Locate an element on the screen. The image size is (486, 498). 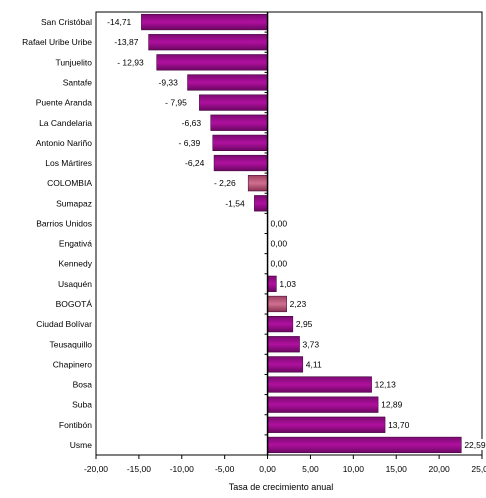
category-label: Santafe is located at coordinates (78, 82).